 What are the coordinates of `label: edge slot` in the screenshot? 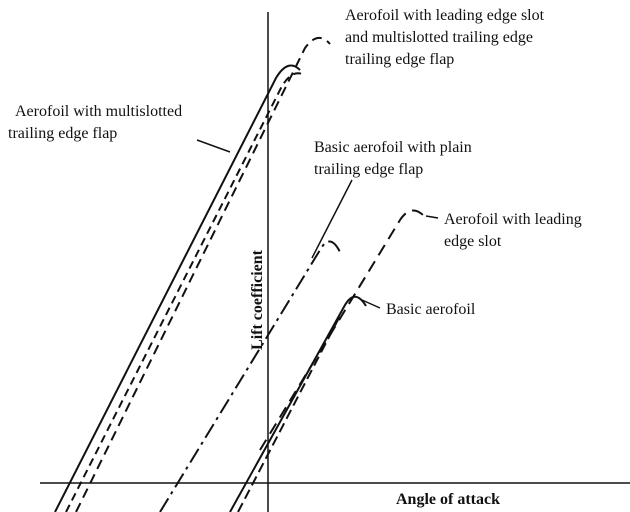 It's located at (473, 241).